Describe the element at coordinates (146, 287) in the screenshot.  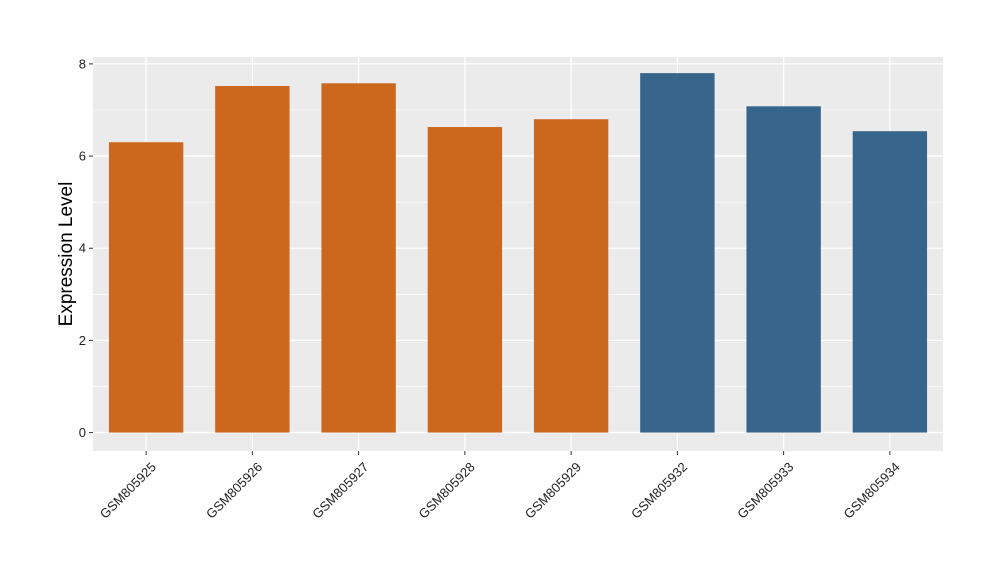
I see `bar-gsm805925` at that location.